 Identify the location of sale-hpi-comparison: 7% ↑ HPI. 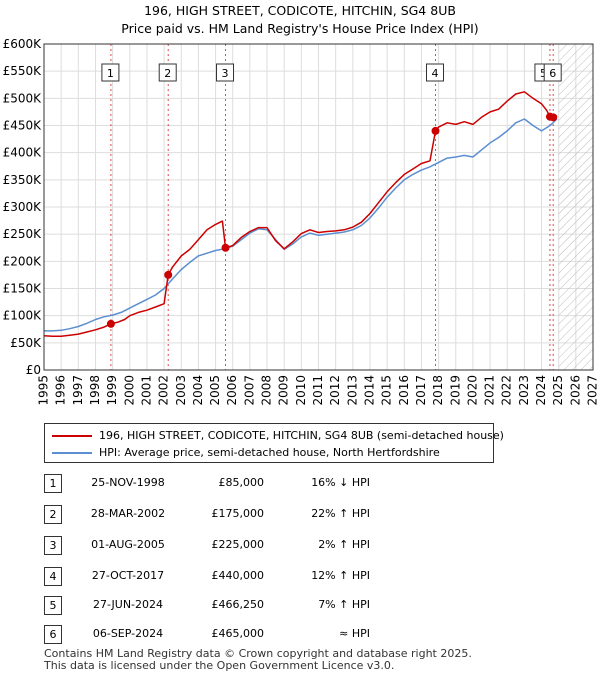
(344, 604).